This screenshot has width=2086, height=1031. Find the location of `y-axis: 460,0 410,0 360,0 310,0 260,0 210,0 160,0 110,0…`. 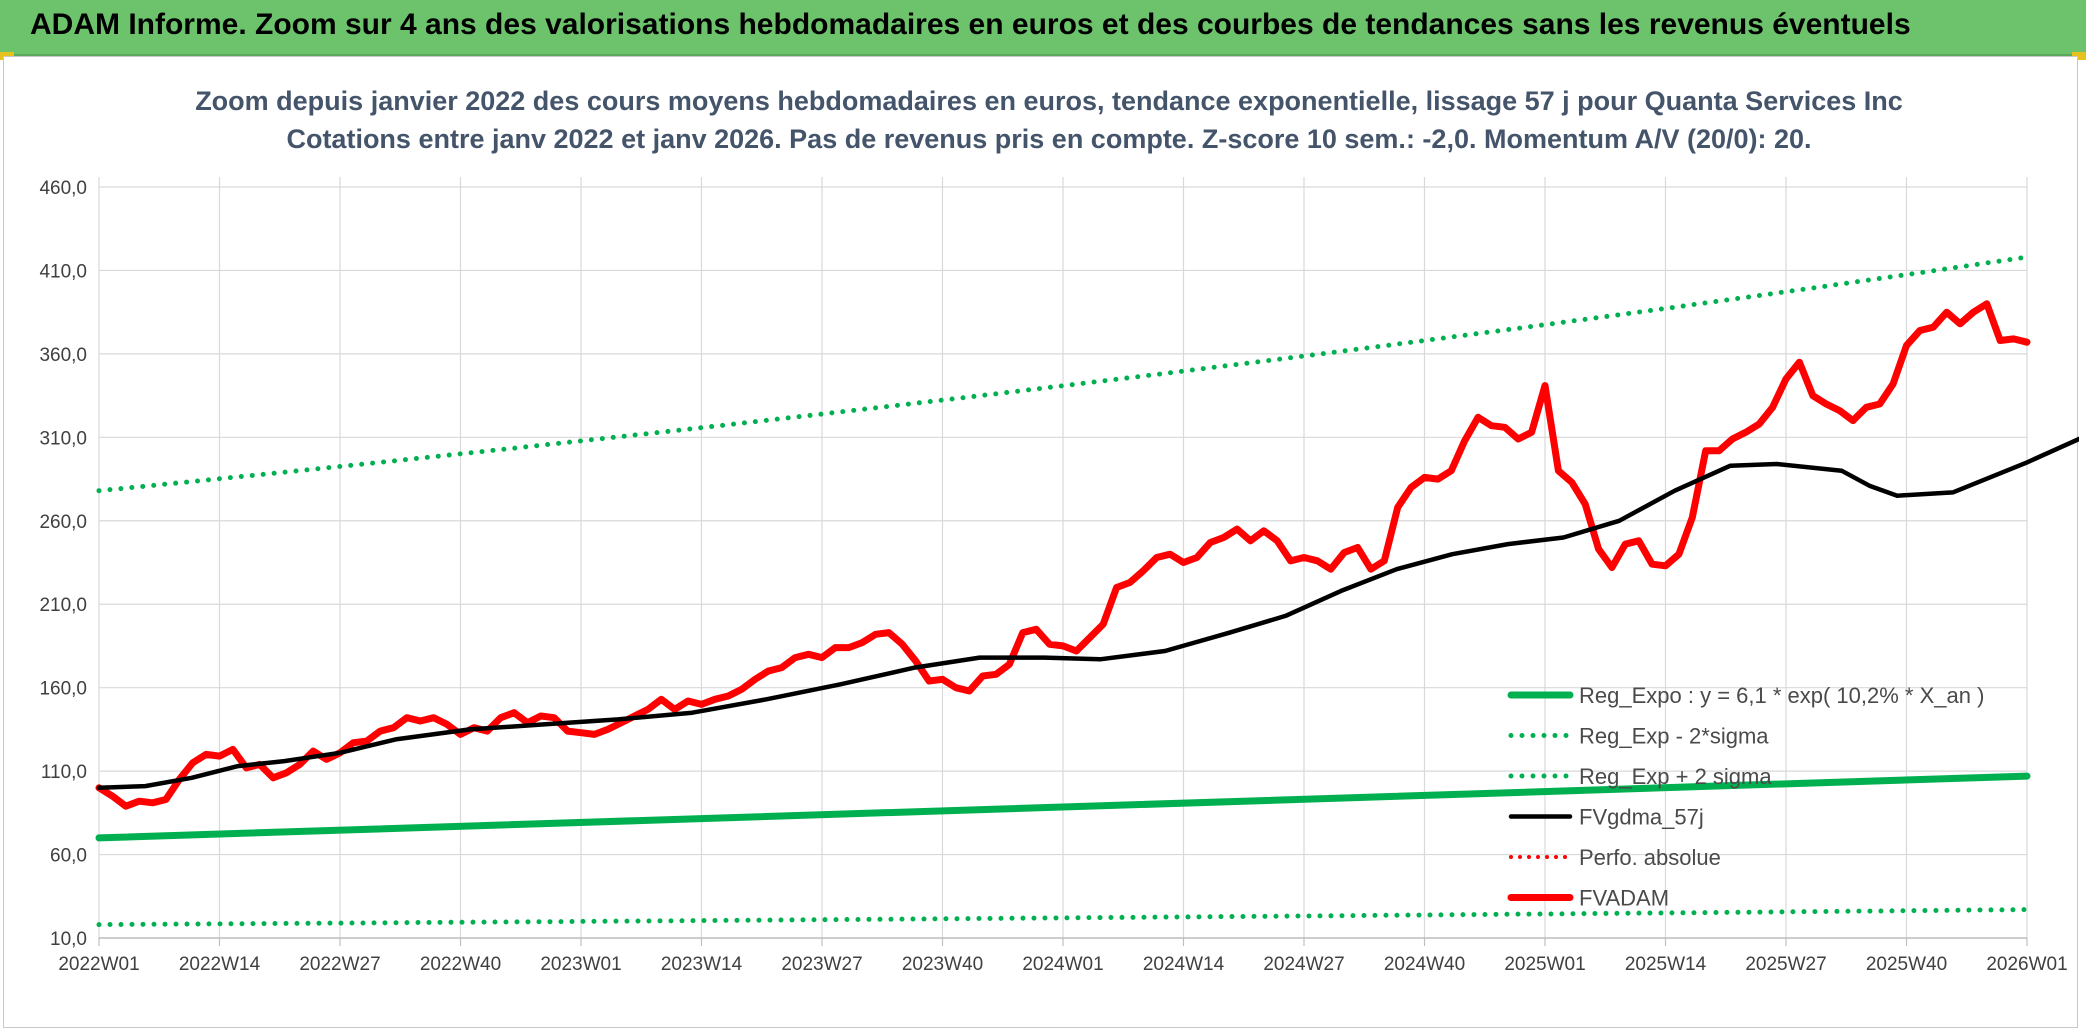

y-axis: 460,0 410,0 360,0 310,0 260,0 210,0 160,0 110,0… is located at coordinates (63, 564).